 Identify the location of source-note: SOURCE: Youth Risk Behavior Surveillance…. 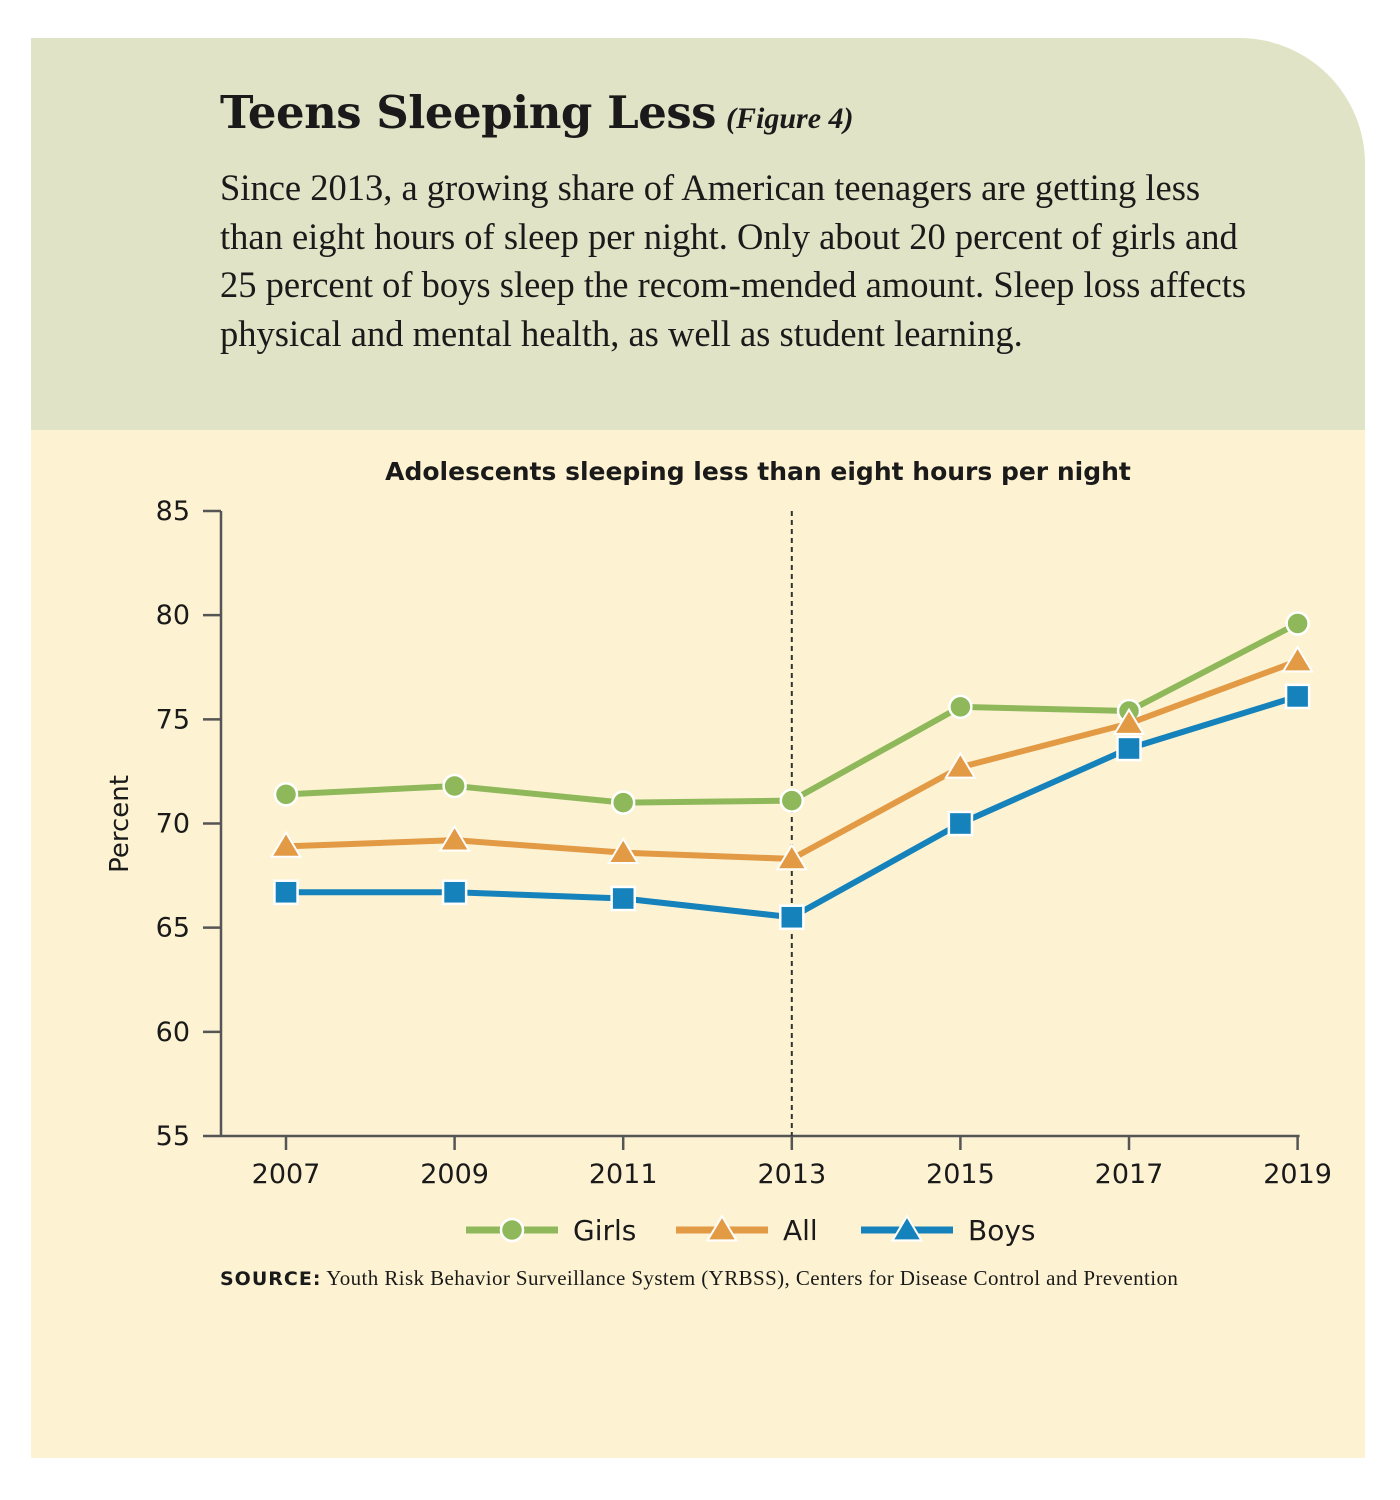
(740, 1279).